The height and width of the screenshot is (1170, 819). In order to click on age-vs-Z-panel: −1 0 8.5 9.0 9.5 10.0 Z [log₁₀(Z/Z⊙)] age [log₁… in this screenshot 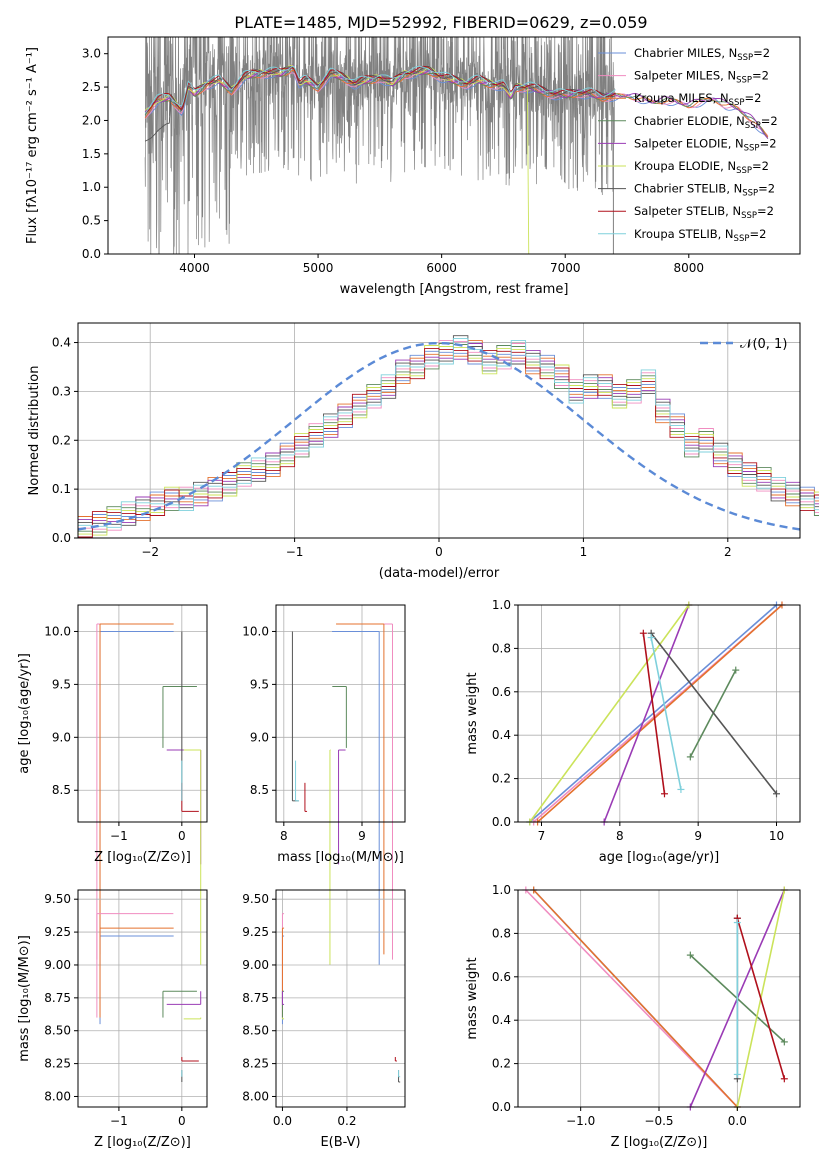, I will do `click(112, 784)`.